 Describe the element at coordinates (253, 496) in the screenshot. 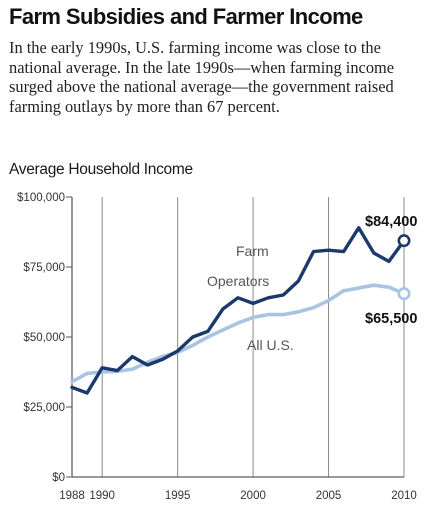

I see `x-tick-label: 2000` at that location.